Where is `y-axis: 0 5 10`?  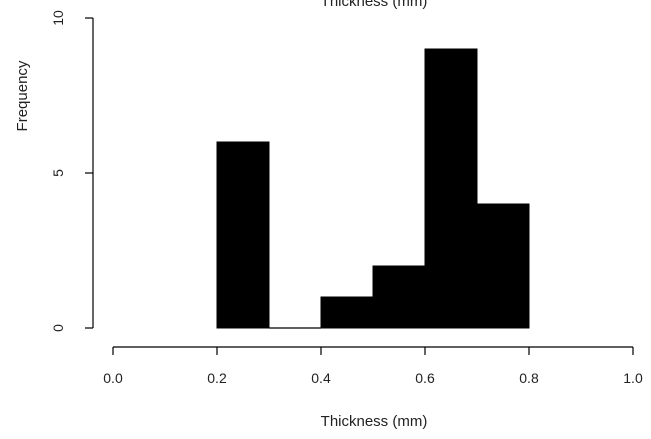
y-axis: 0 5 10 is located at coordinates (72, 171).